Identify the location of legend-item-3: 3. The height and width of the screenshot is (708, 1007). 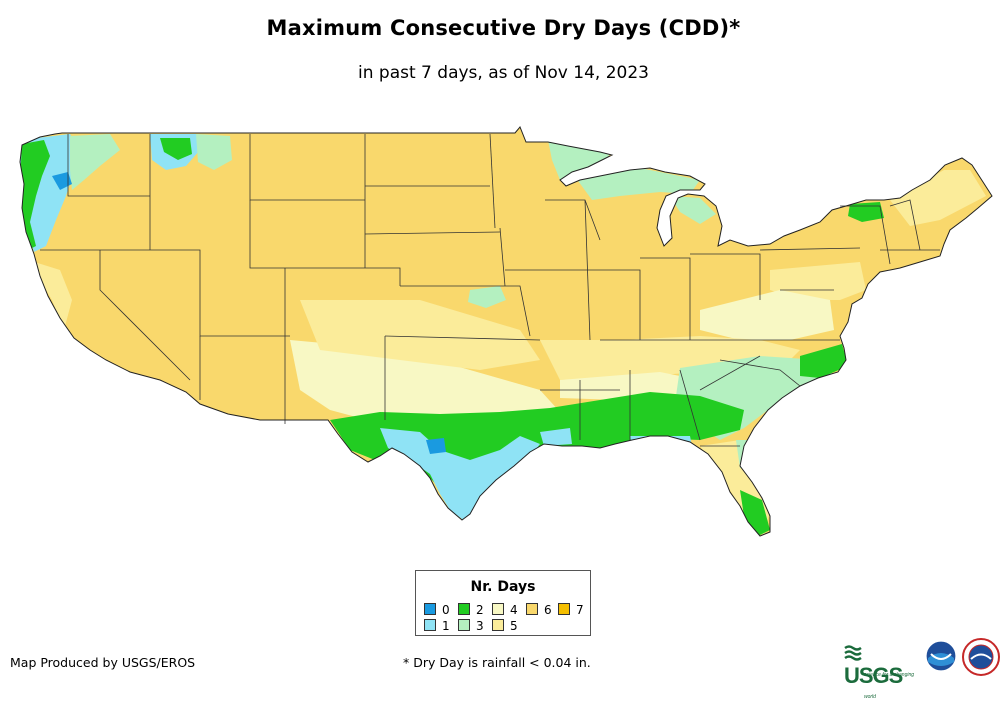
(471, 626).